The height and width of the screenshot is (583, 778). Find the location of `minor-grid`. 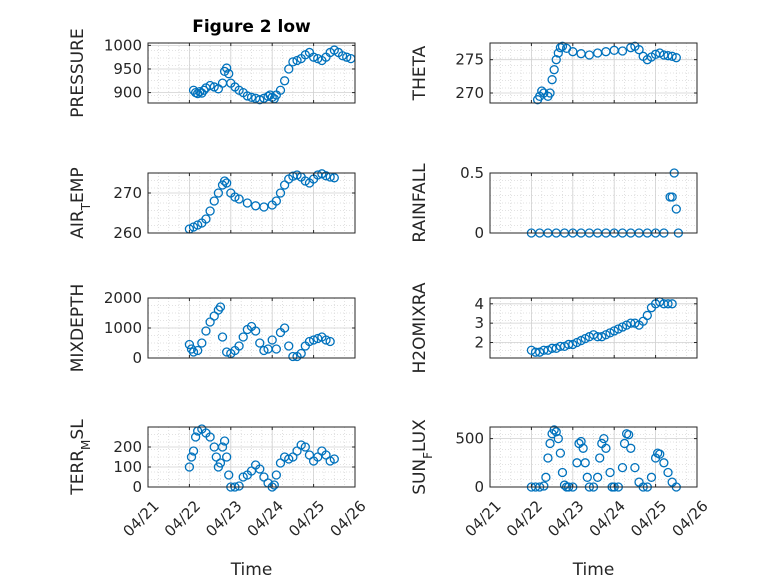

minor-grid is located at coordinates (593, 203).